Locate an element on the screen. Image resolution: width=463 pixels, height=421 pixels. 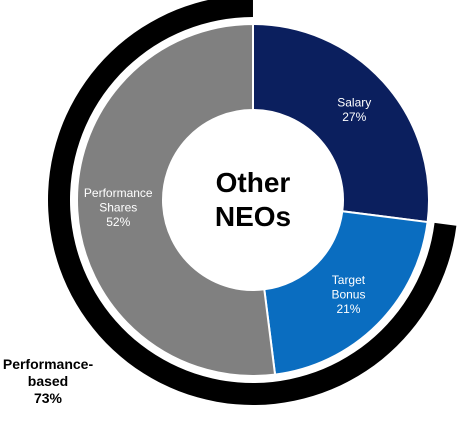
center-label: Other NEOs is located at coordinates (253, 200).